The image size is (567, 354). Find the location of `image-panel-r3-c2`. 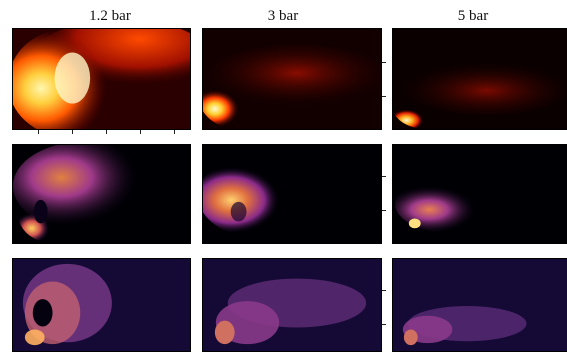

image-panel-r3-c2 is located at coordinates (292, 305).